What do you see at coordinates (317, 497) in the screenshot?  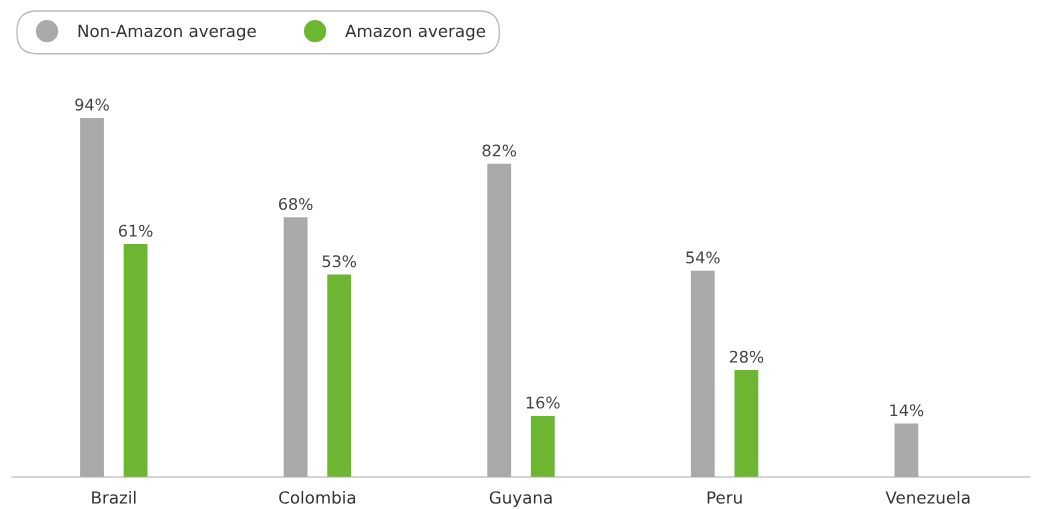 I see `x-tick-label: Colombia` at bounding box center [317, 497].